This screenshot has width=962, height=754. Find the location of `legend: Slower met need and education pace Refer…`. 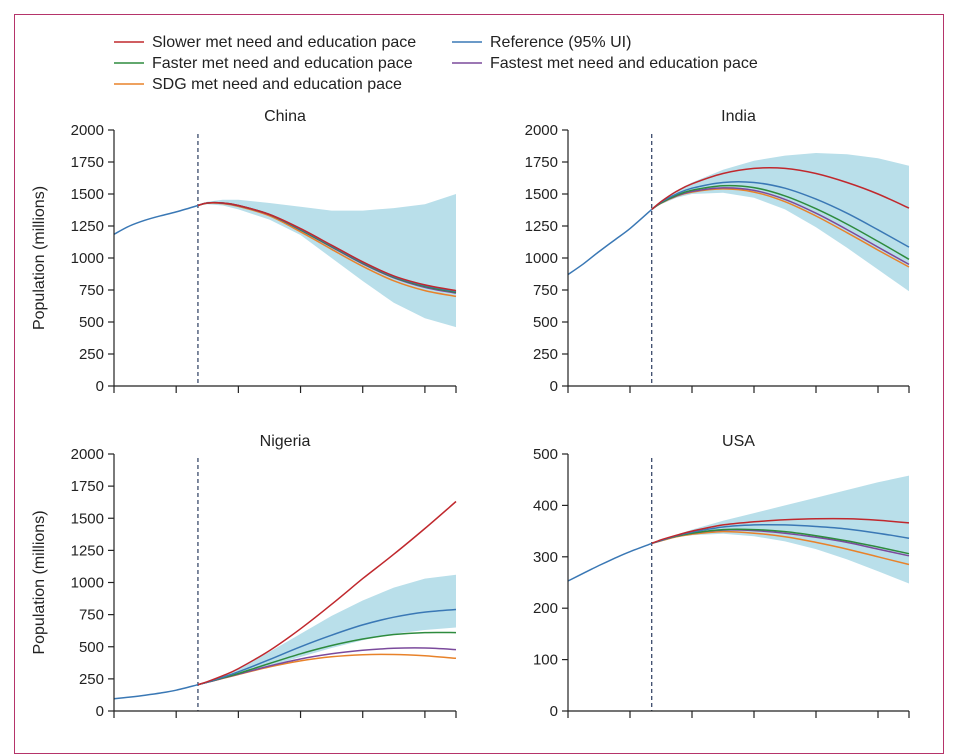

legend: Slower met need and education pace Refer… is located at coordinates (436, 63).